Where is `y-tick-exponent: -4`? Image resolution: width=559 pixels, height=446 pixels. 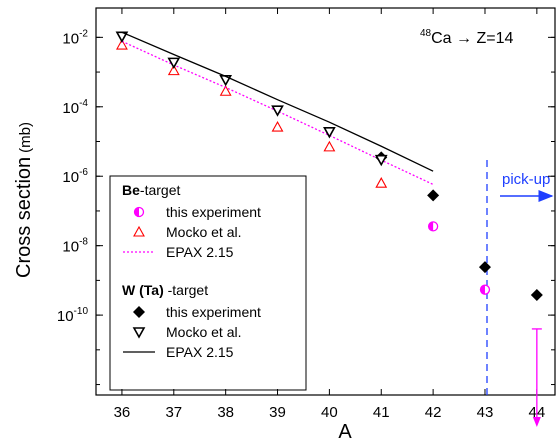
y-tick-exponent: -4 is located at coordinates (83, 103).